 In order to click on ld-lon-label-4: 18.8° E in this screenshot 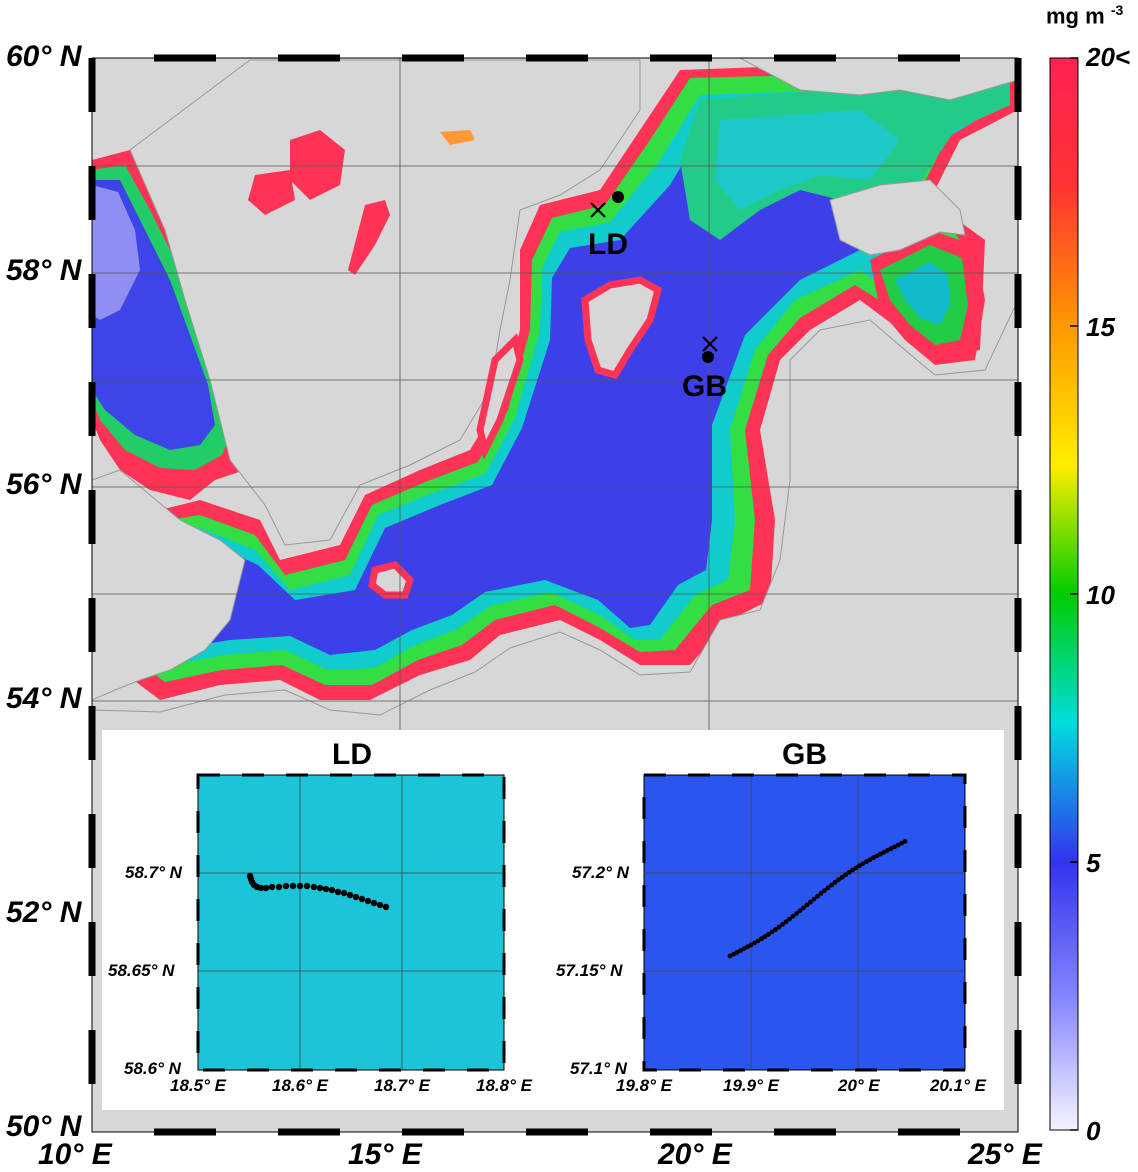, I will do `click(504, 1085)`.